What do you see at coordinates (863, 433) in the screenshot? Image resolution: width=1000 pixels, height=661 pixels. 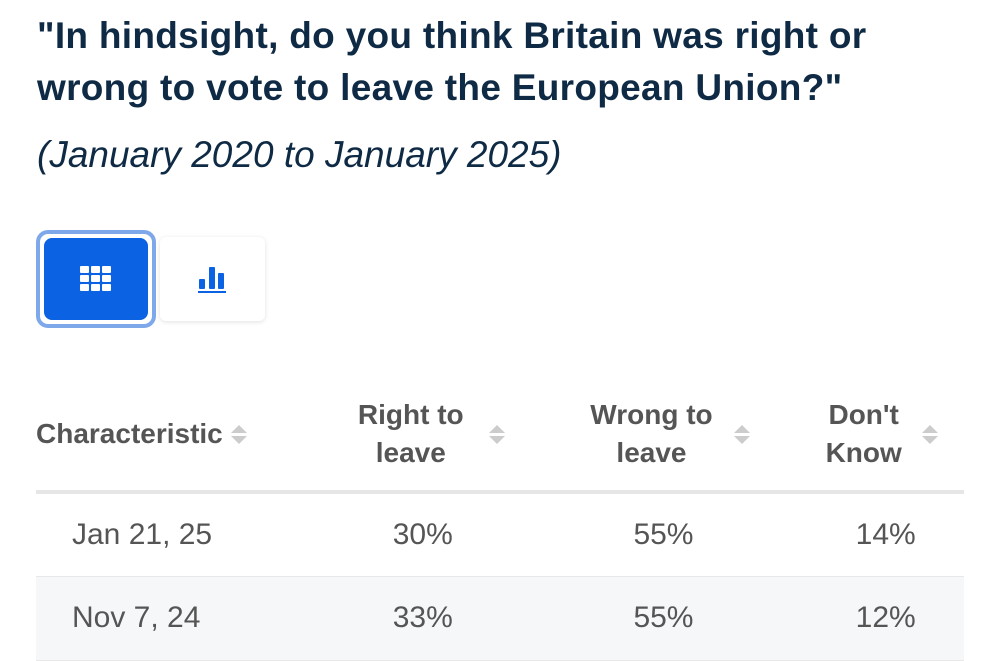 I see `header-label: Don't Know` at bounding box center [863, 433].